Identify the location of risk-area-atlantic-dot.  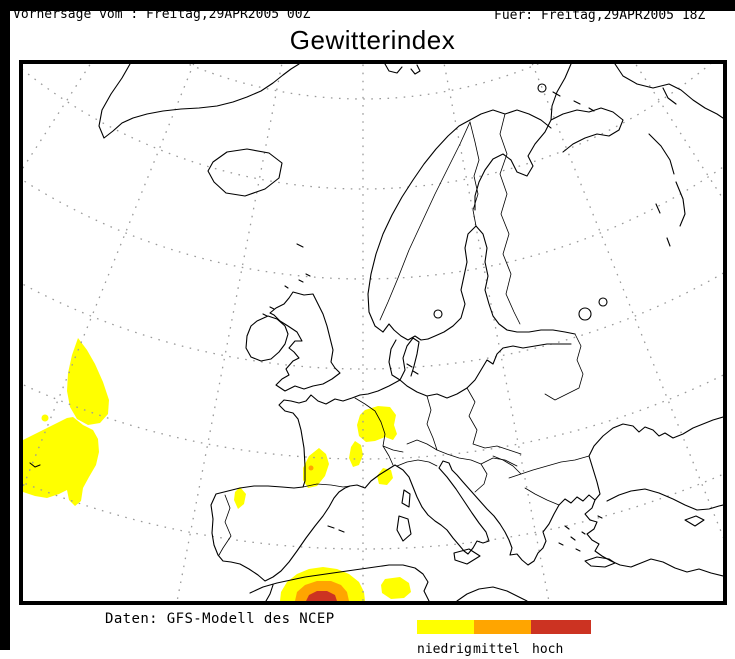
(45, 418).